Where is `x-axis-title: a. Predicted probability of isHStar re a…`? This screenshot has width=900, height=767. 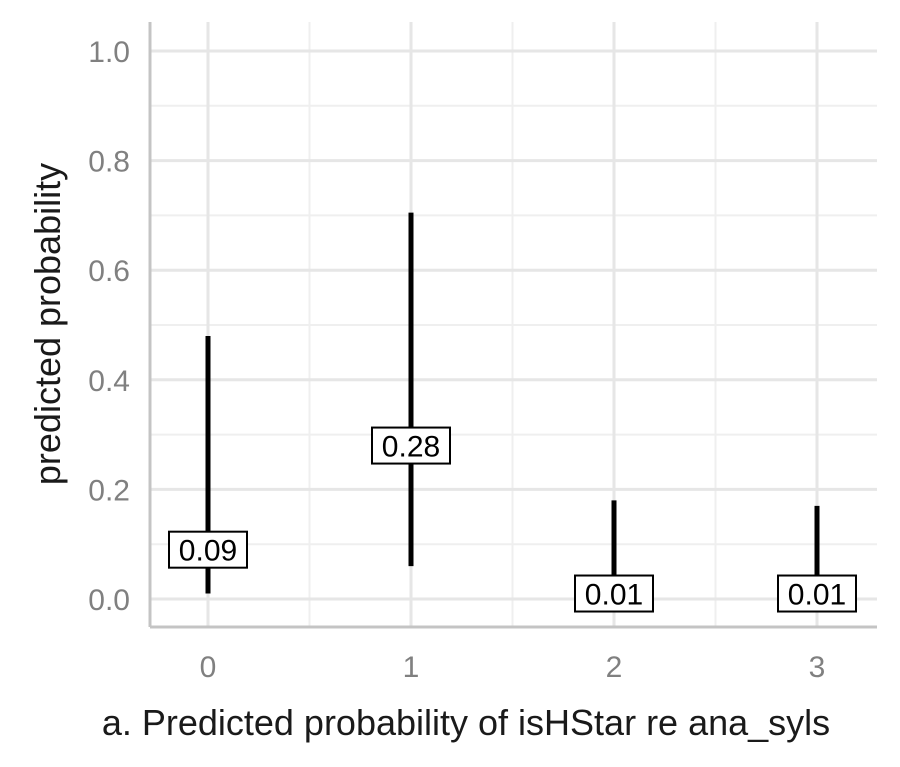 x-axis-title: a. Predicted probability of isHStar re a… is located at coordinates (466, 722).